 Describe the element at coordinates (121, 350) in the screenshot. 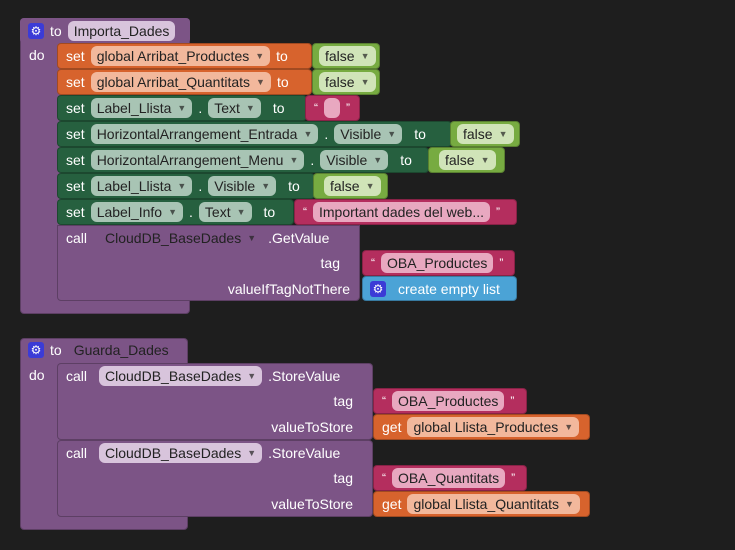

I see `procedure-name-field: Guarda_Dades` at that location.